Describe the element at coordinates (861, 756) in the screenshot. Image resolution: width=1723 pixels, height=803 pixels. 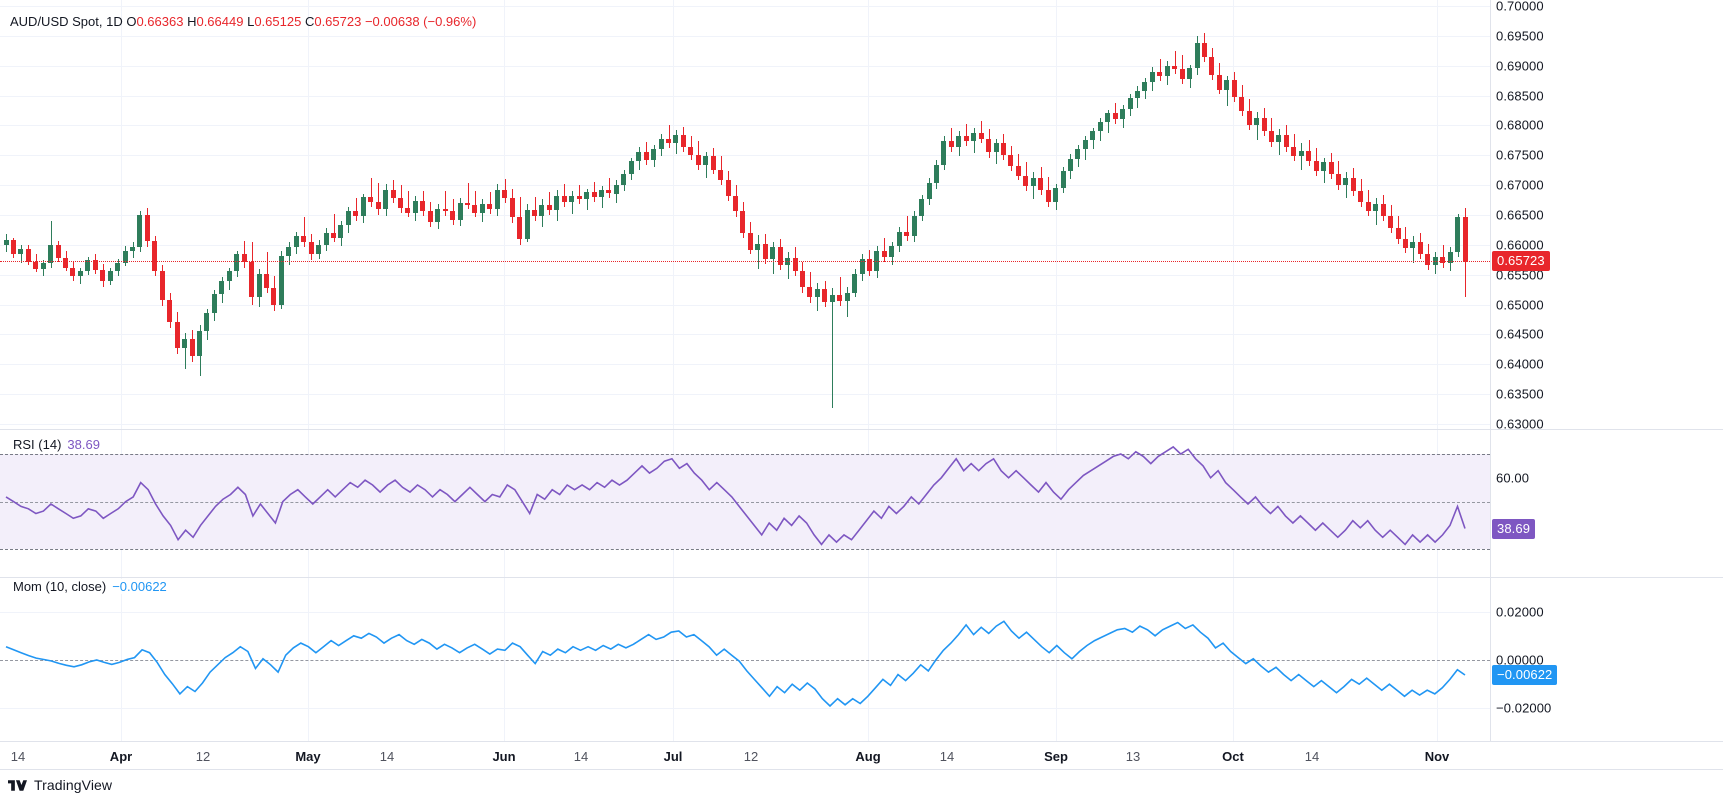
I see `time-axis: 14 Apr 12 May 14 Jun 14 Jul 12 Aug 14 Sep 13 Oct 14 Nov` at that location.